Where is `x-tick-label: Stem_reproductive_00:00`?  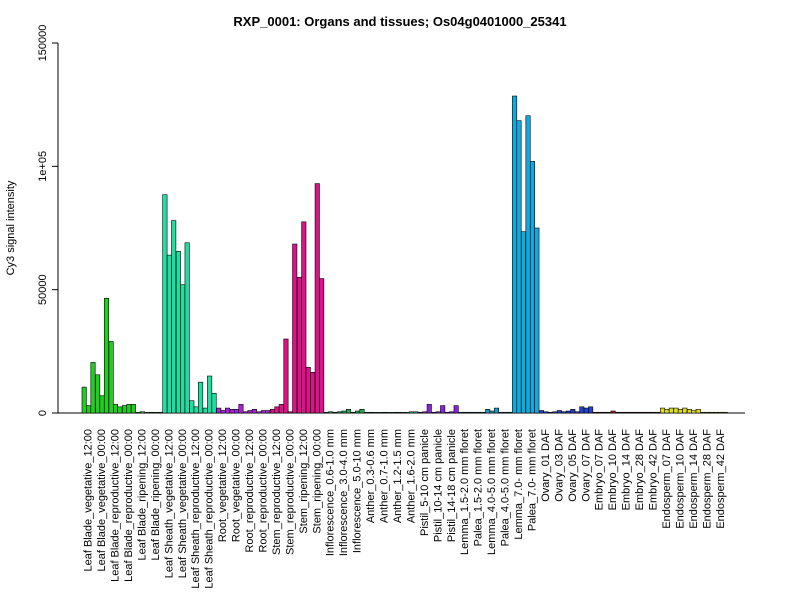
x-tick-label: Stem_reproductive_00:00 is located at coordinates (290, 492).